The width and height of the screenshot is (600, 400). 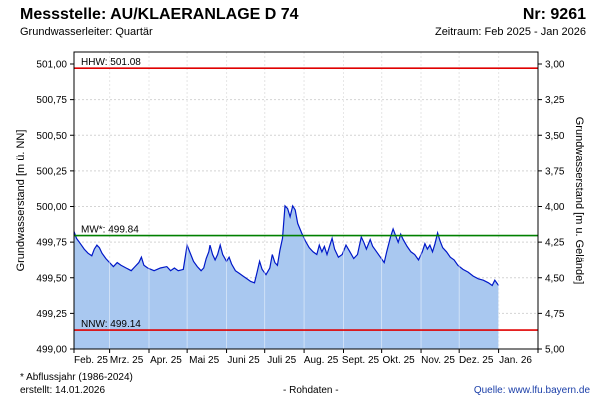 What do you see at coordinates (63, 390) in the screenshot?
I see `created-date: erstellt: 14.01.2026` at bounding box center [63, 390].